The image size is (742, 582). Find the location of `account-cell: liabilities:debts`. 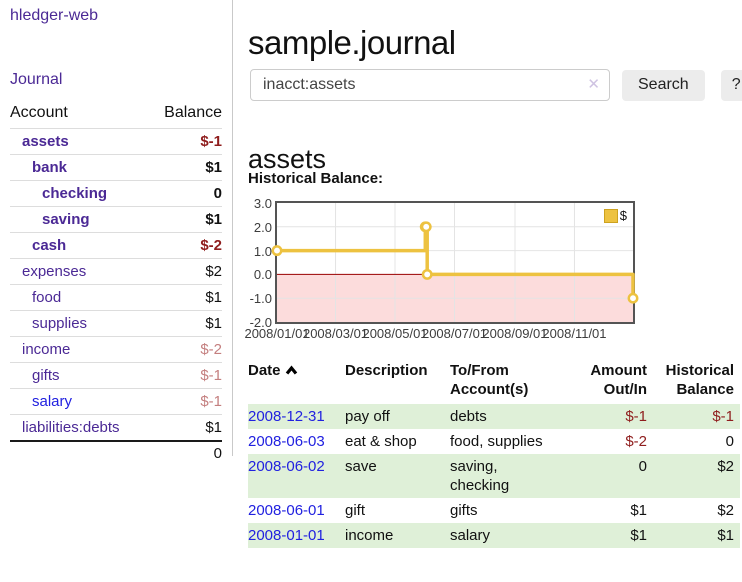

account-cell: liabilities:debts is located at coordinates (79, 427).